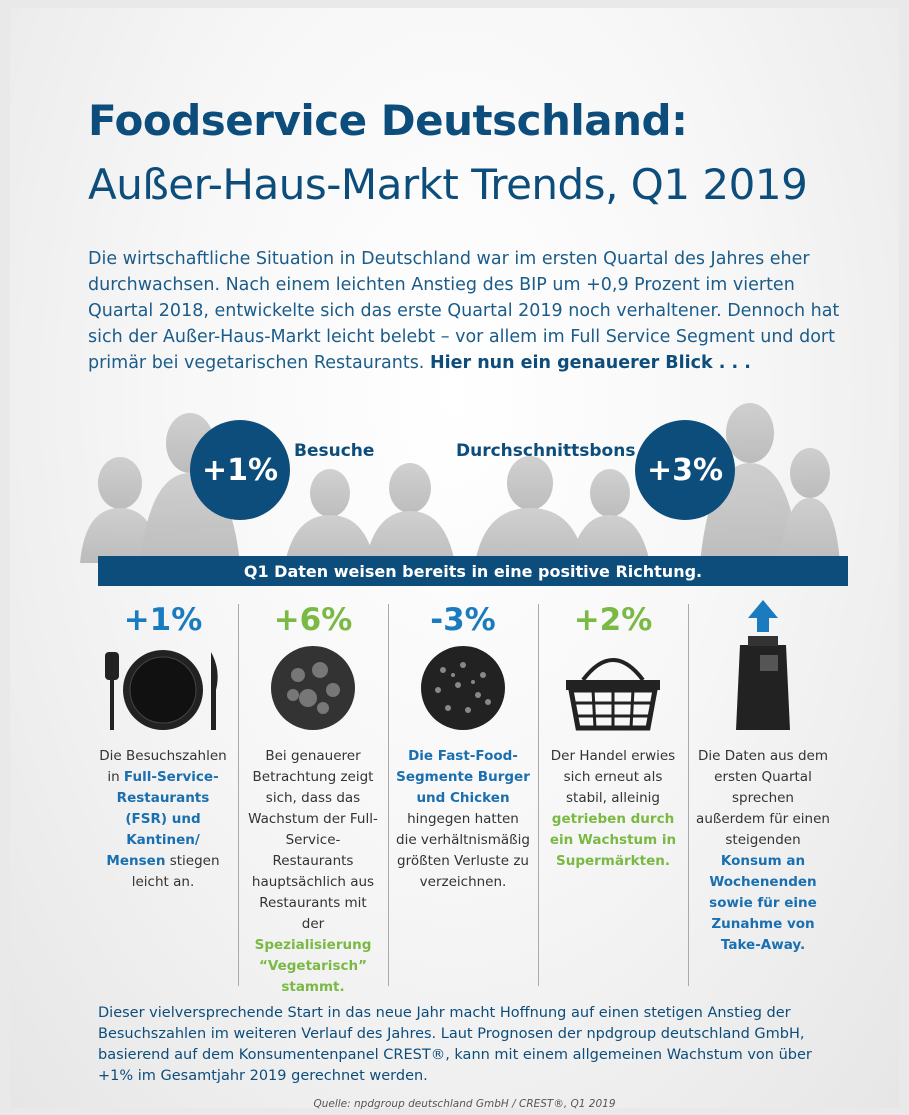 The width and height of the screenshot is (909, 1115). What do you see at coordinates (163, 620) in the screenshot?
I see `column-value: +1%` at bounding box center [163, 620].